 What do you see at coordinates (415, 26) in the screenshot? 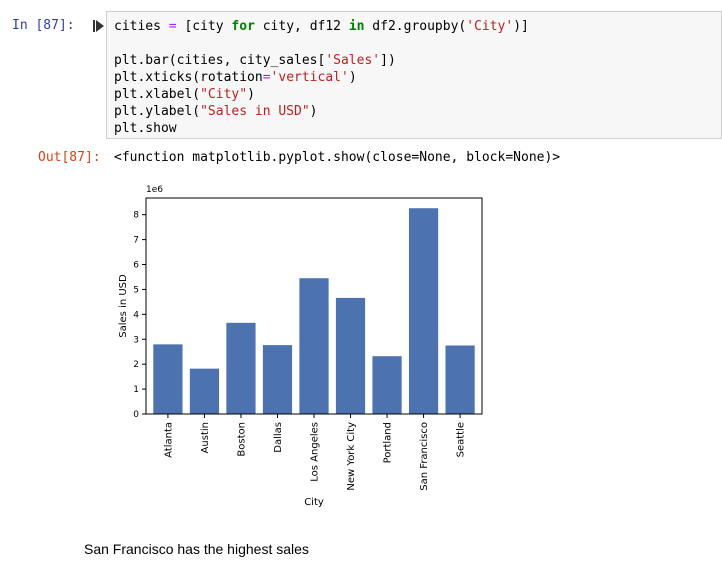
I see `code-token: df2.groupby(` at bounding box center [415, 26].